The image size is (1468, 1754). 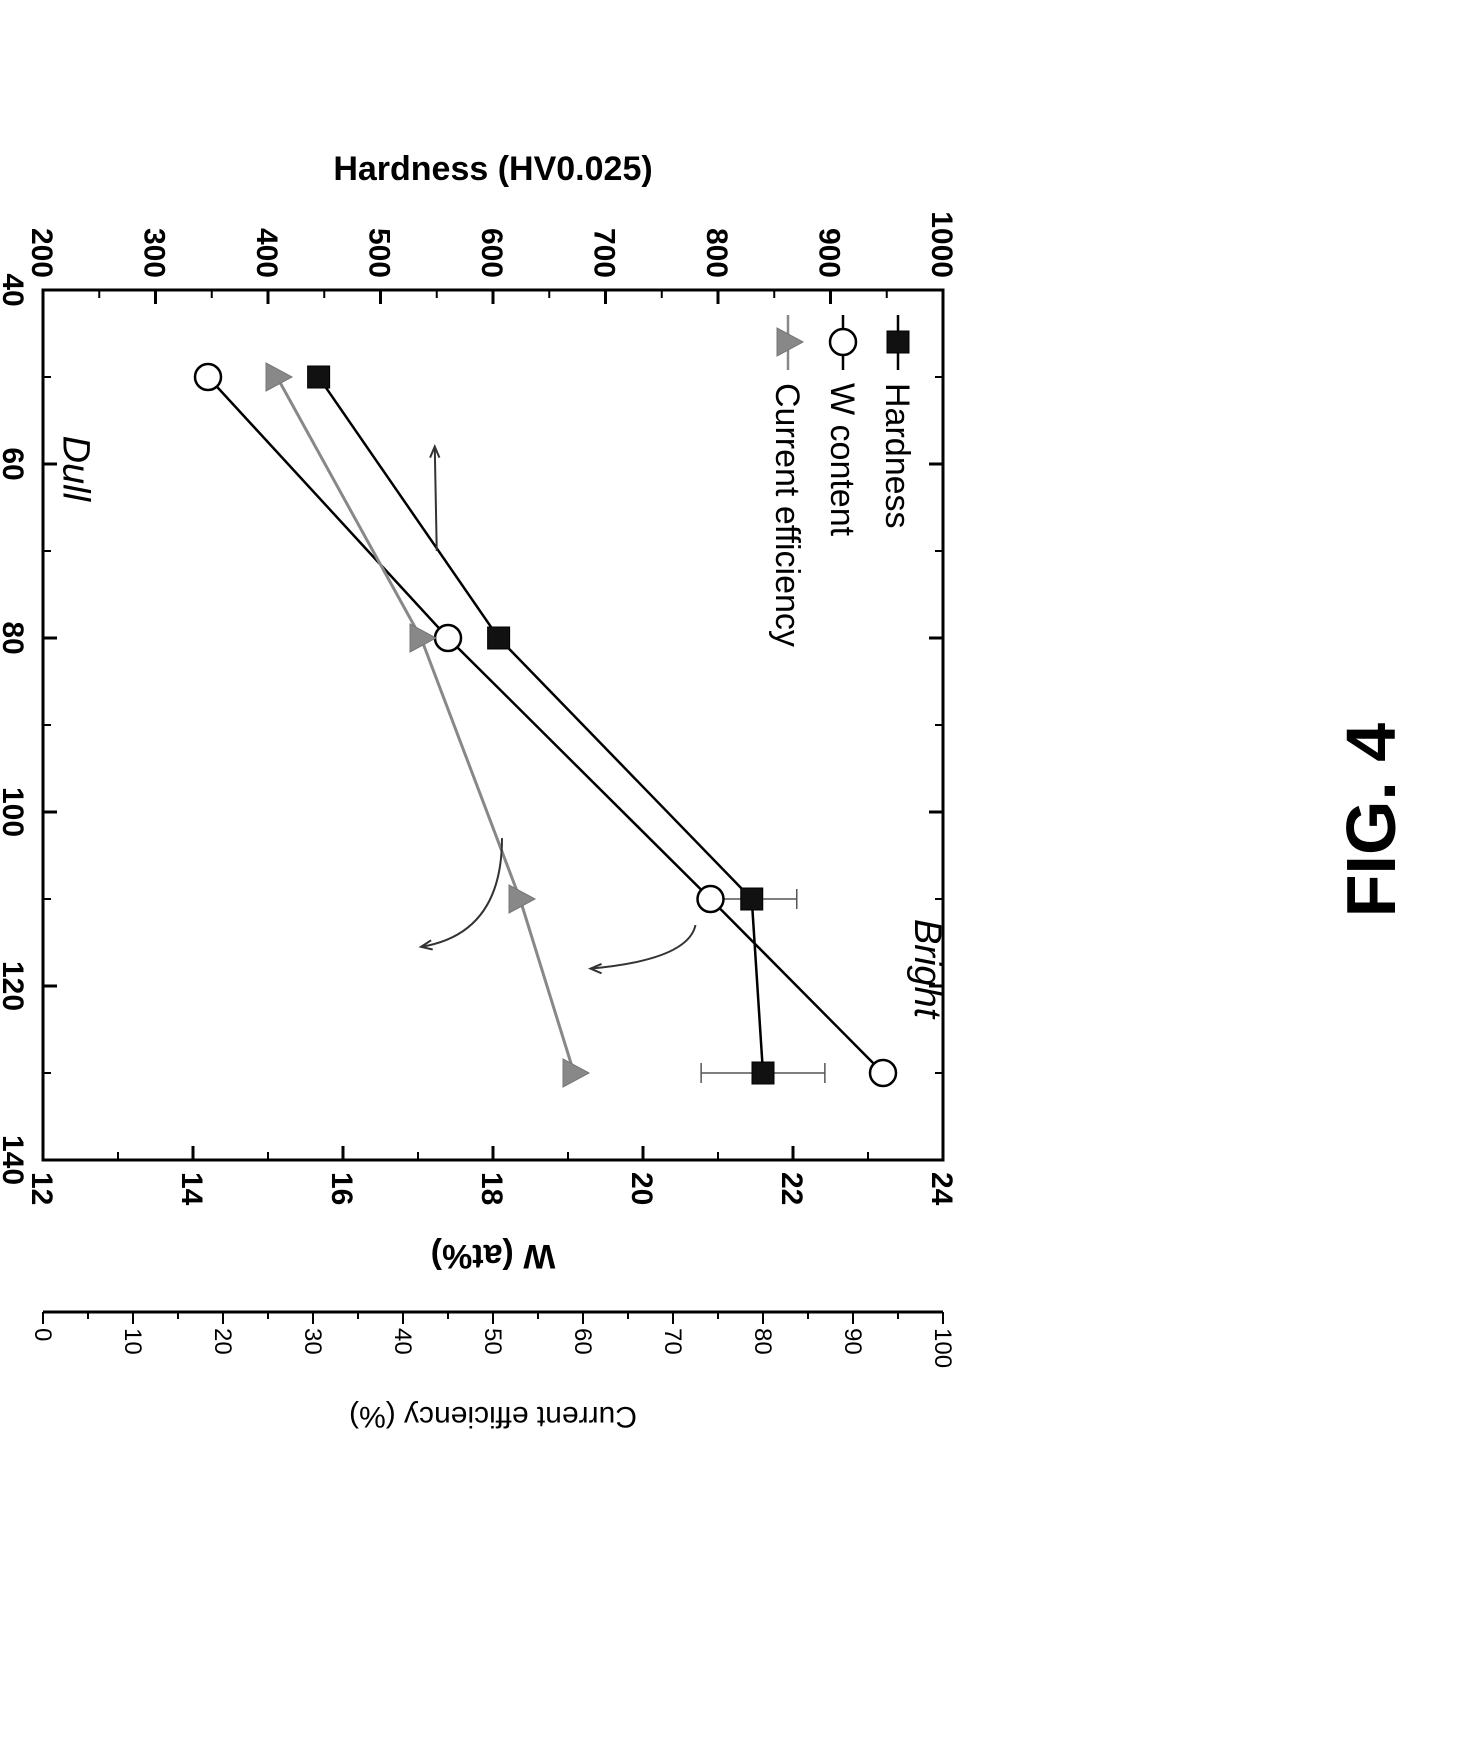 I want to click on y-right-tick-label: 20, so click(x=641, y=1188).